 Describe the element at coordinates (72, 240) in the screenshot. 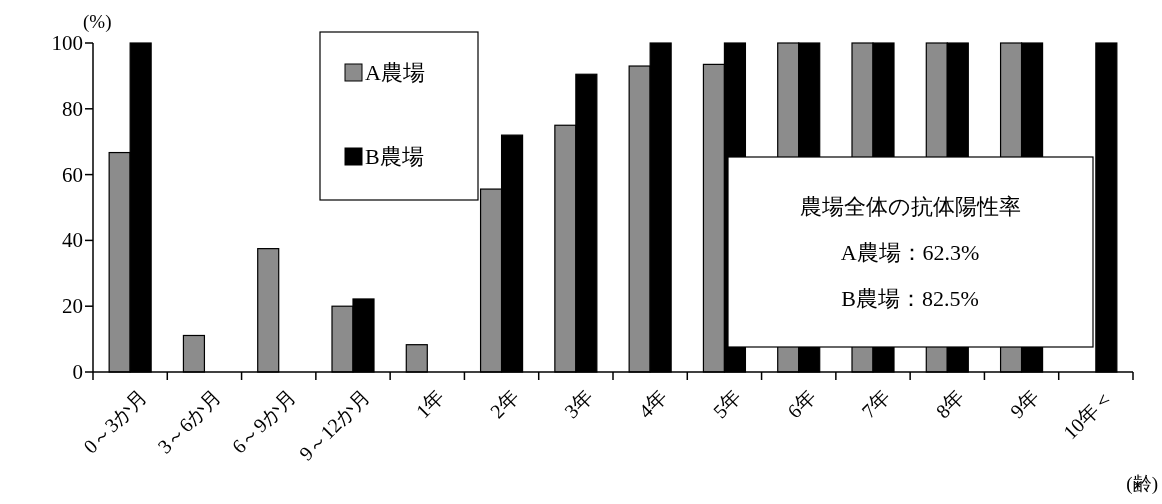

I see `y-tick-label: 40` at that location.